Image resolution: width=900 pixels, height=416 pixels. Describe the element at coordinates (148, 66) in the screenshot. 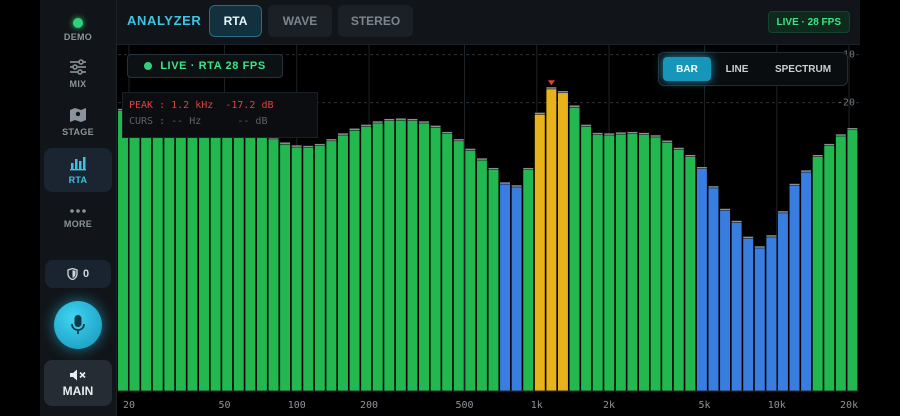

I see `live-dot-icon` at that location.